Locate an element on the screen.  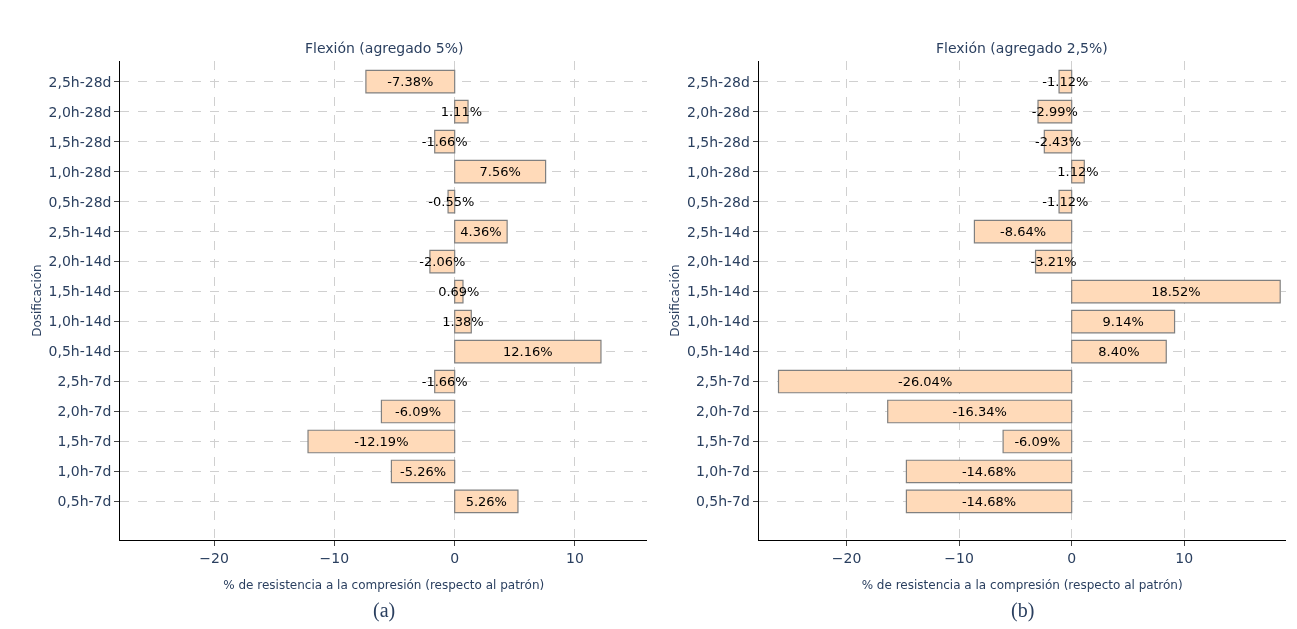
data-label: -2.99% is located at coordinates (1054, 112).